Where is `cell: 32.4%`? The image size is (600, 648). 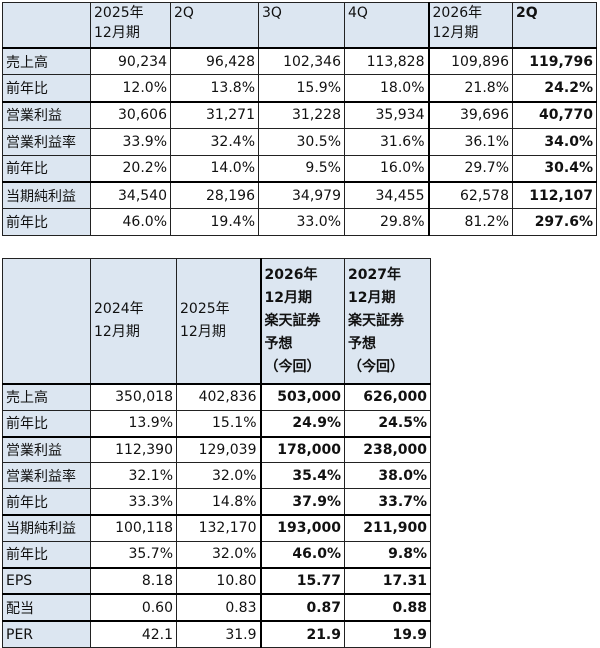
cell: 32.4% is located at coordinates (214, 142).